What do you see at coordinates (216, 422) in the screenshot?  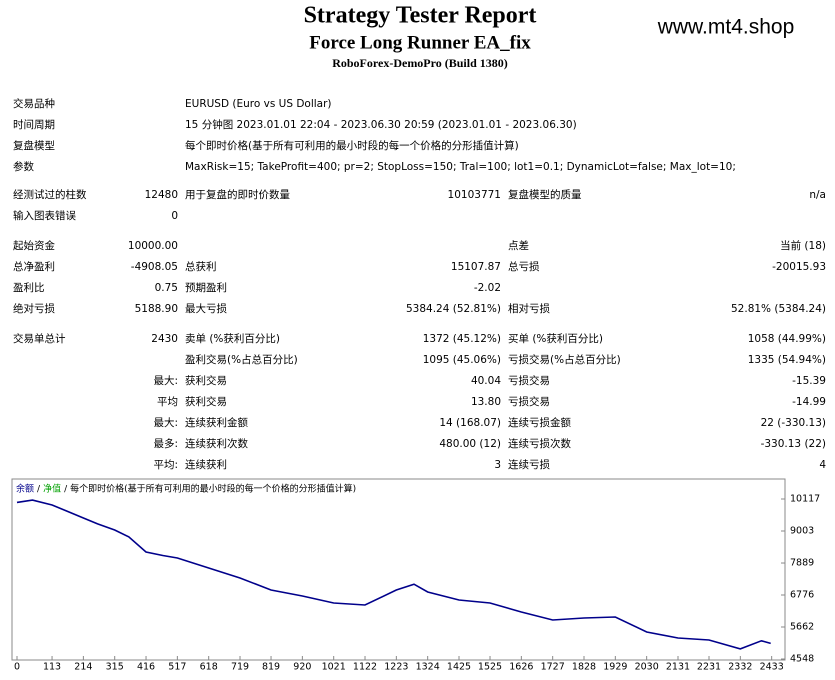 I see `row-label: 连续获利金额` at bounding box center [216, 422].